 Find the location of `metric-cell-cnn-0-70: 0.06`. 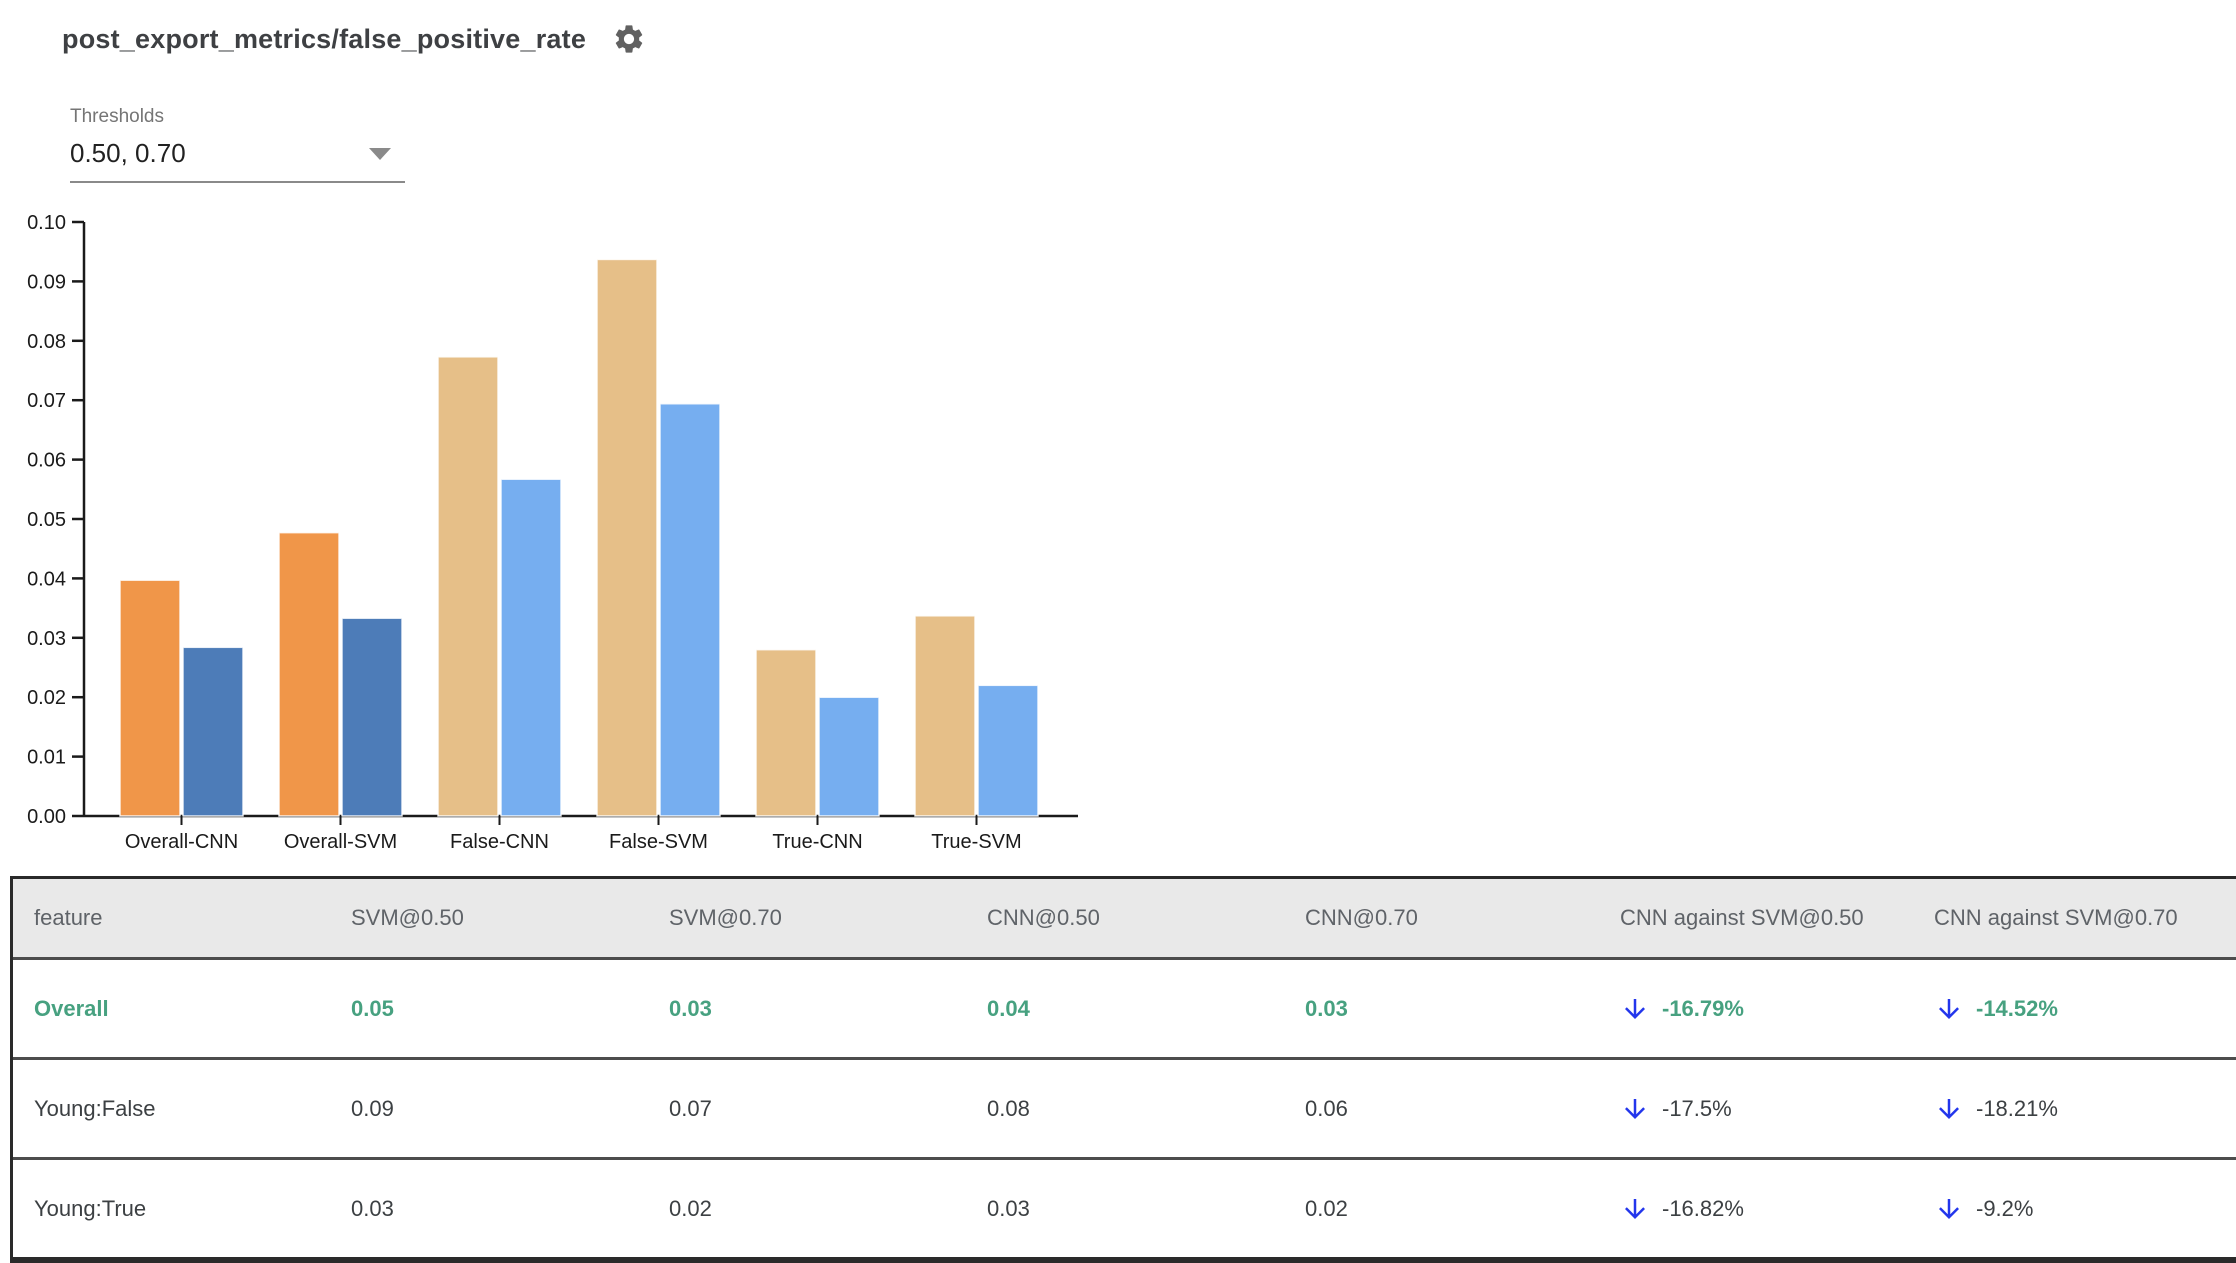

metric-cell-cnn-0-70: 0.06 is located at coordinates (1326, 1108).